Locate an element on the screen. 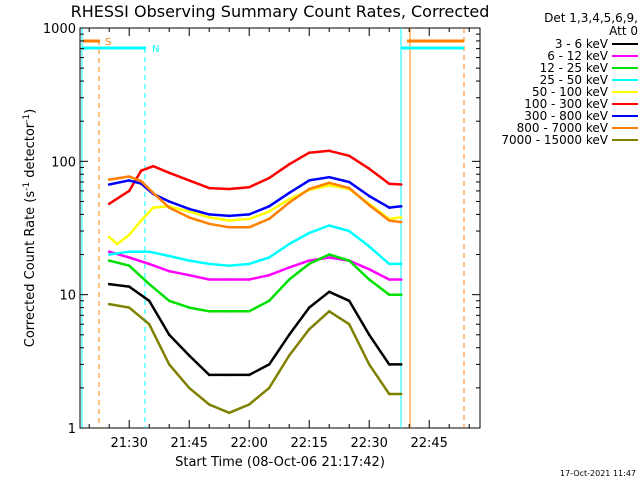 The width and height of the screenshot is (640, 480). x-axis-label: Start Time (08-Oct-06 21:17:42) is located at coordinates (280, 462).